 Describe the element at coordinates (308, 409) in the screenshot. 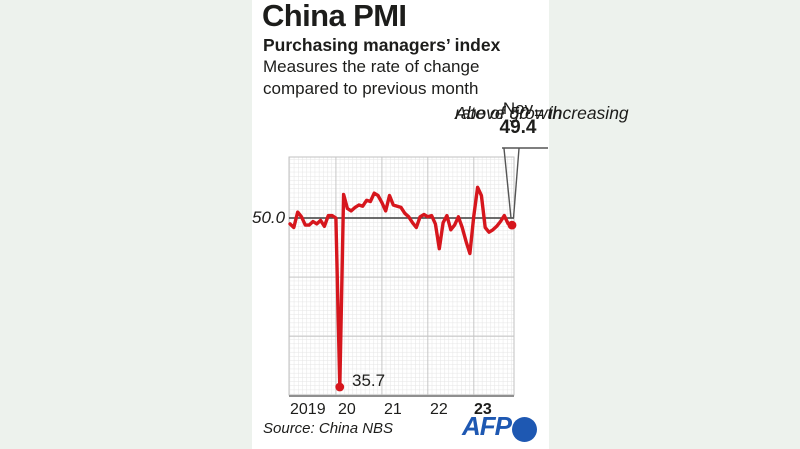

I see `x-tick-2019: 2019` at that location.